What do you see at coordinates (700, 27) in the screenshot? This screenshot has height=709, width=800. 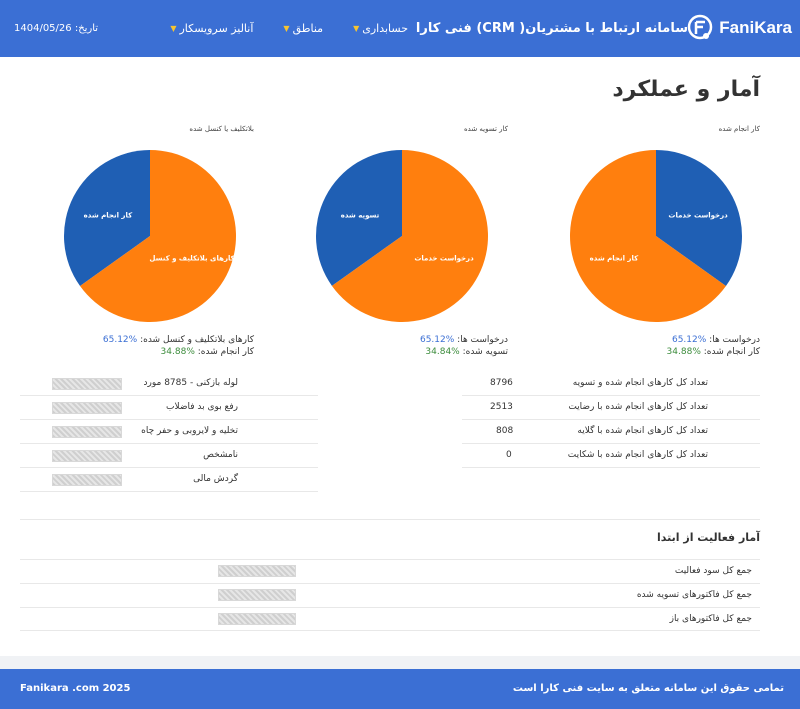 I see `fanikara-logo-icon` at bounding box center [700, 27].